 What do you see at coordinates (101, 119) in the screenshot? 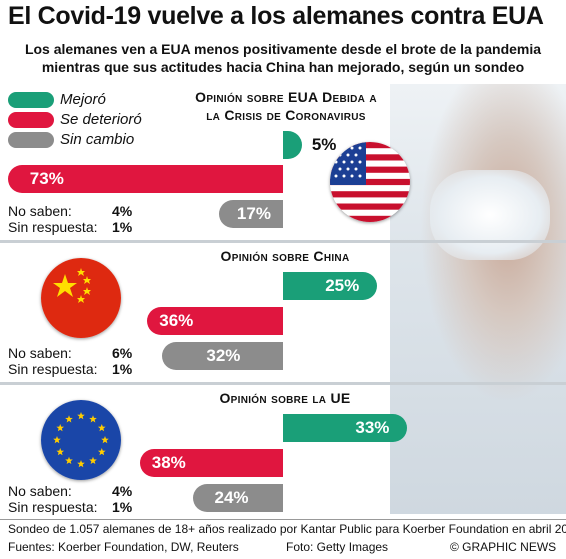
I see `legend-label-worsened: Se deterioró` at bounding box center [101, 119].